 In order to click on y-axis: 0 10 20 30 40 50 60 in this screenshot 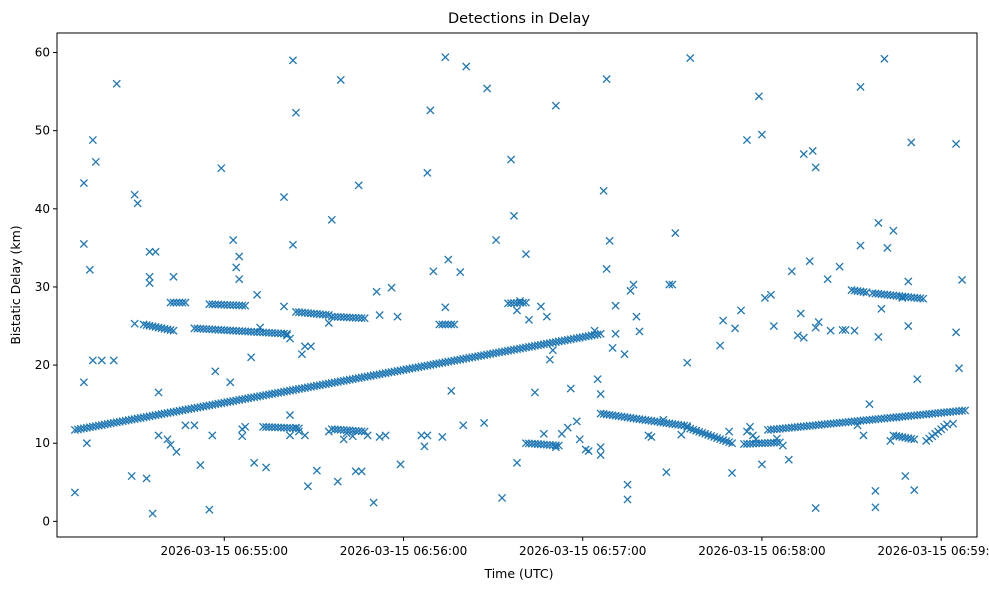, I will do `click(46, 287)`.